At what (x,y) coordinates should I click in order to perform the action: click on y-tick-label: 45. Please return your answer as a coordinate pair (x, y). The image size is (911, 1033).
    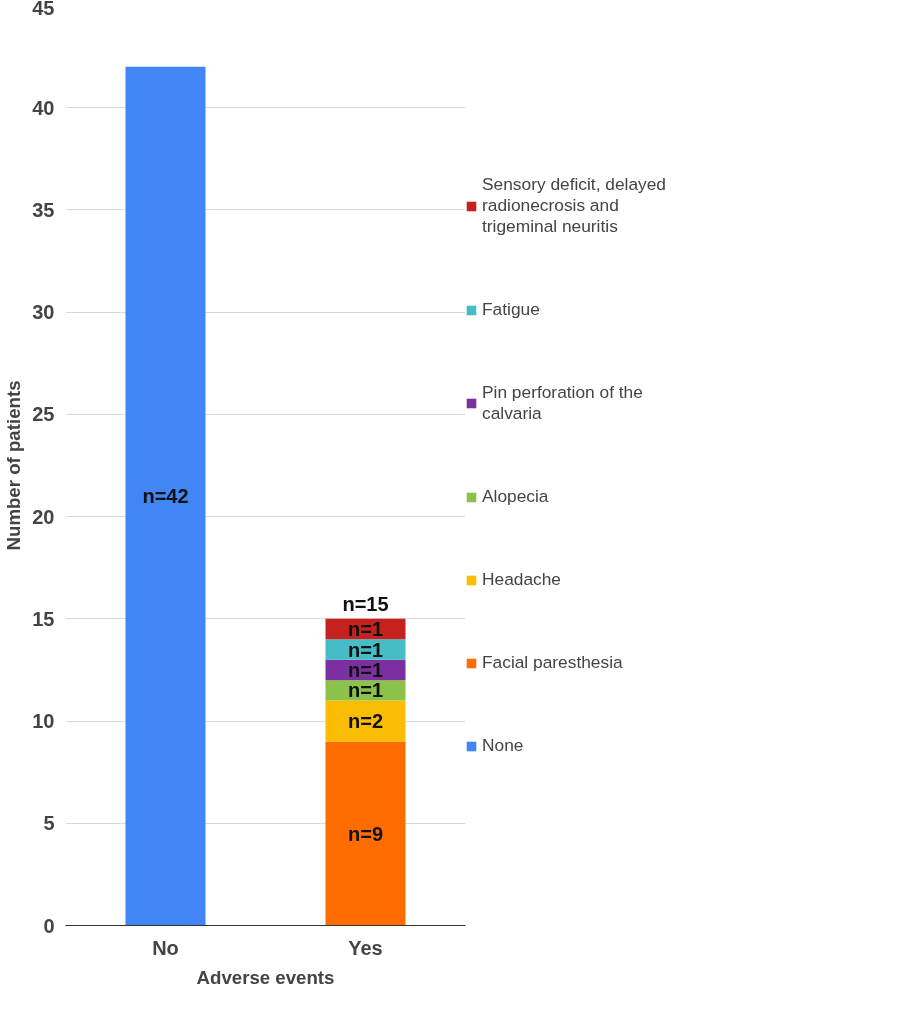
    Looking at the image, I should click on (43, 9).